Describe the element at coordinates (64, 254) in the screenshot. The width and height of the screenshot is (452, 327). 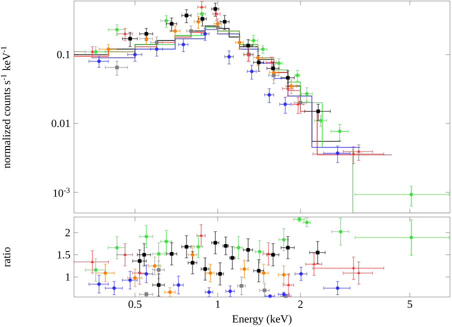
I see `y-tick-label: 1.5` at that location.